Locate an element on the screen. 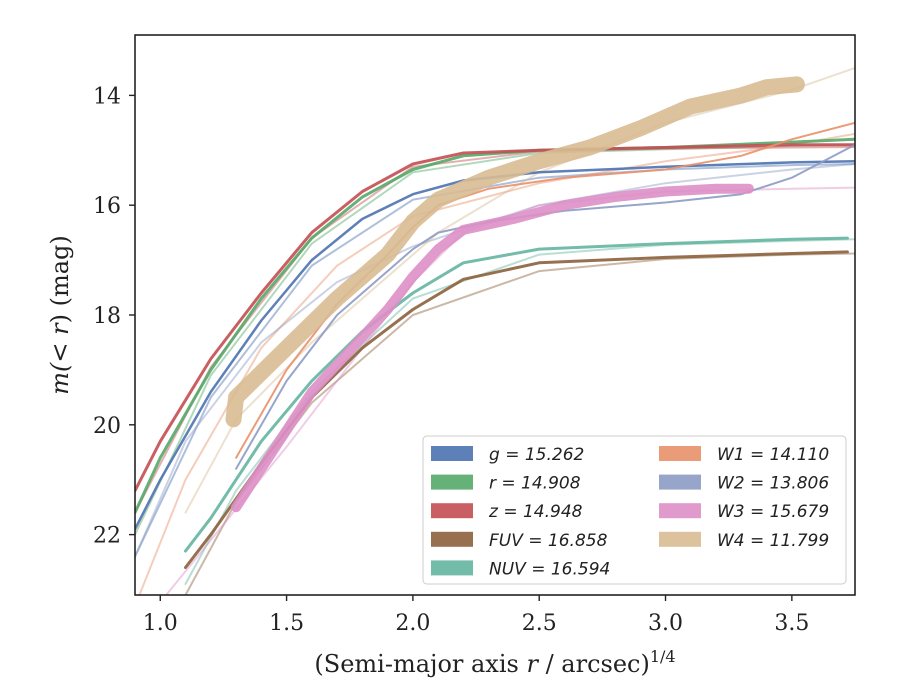  y-tick-label: 14 is located at coordinates (107, 96).